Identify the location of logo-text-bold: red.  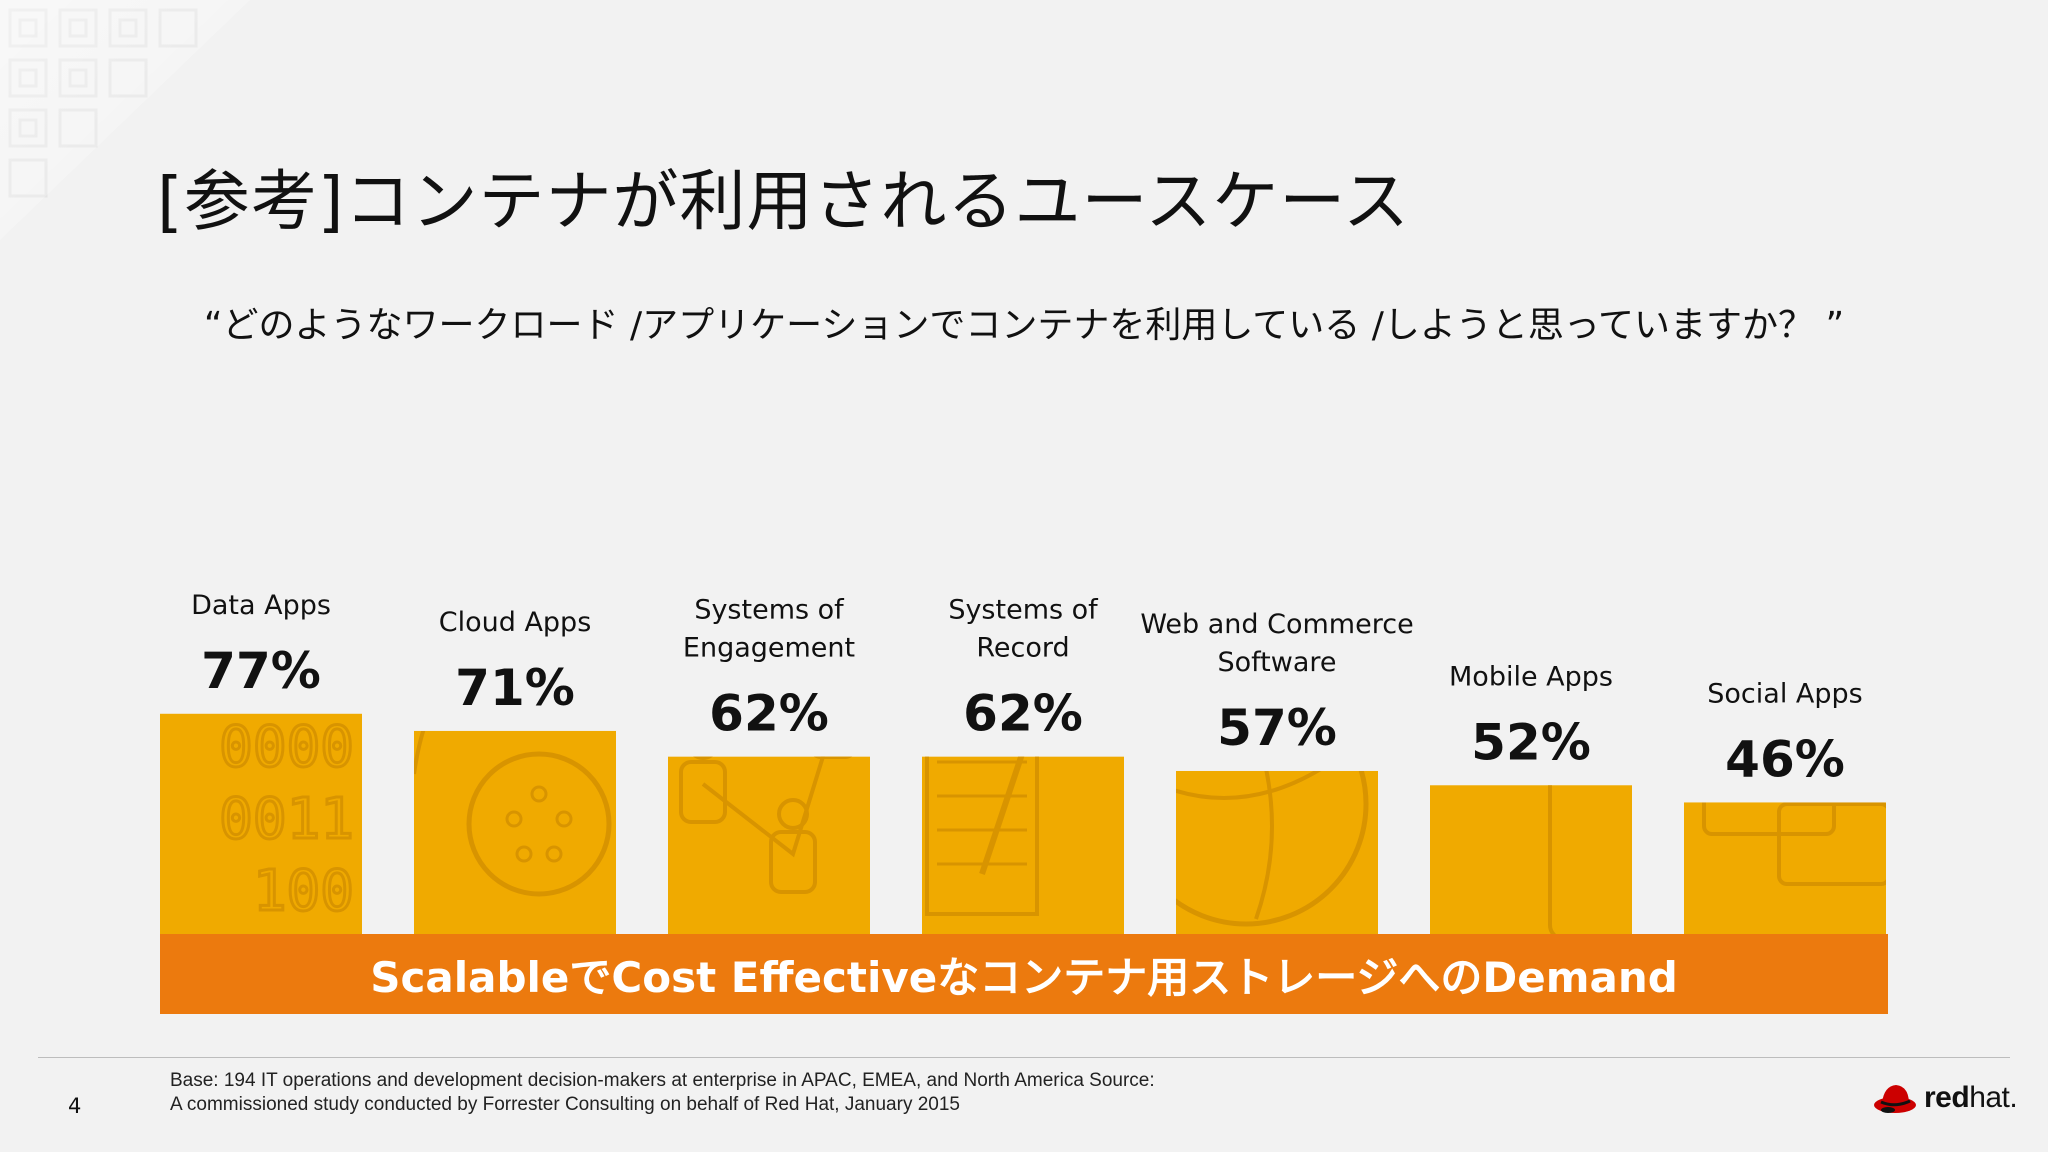
(1947, 1097).